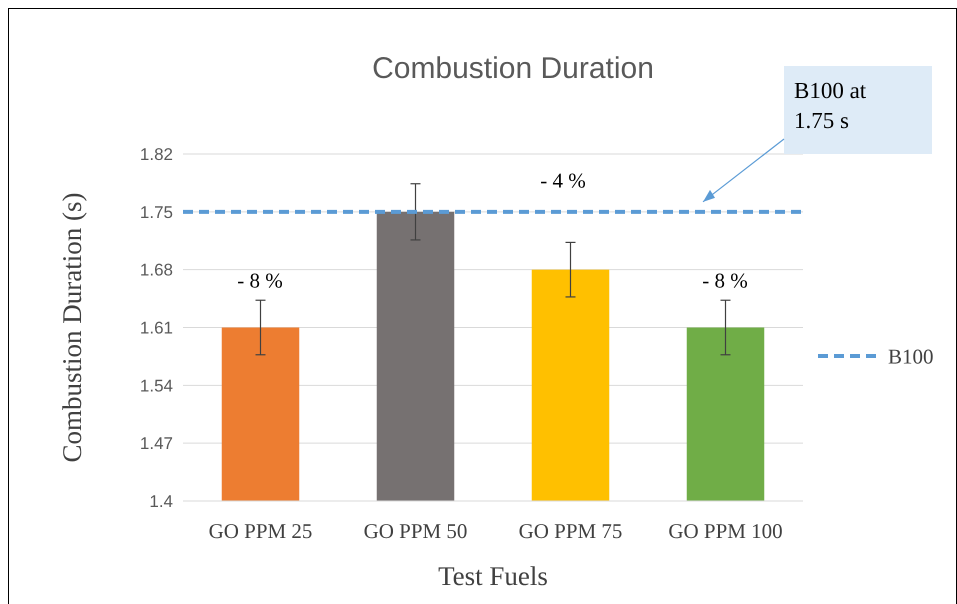  What do you see at coordinates (911, 356) in the screenshot?
I see `legend-label: B100` at bounding box center [911, 356].